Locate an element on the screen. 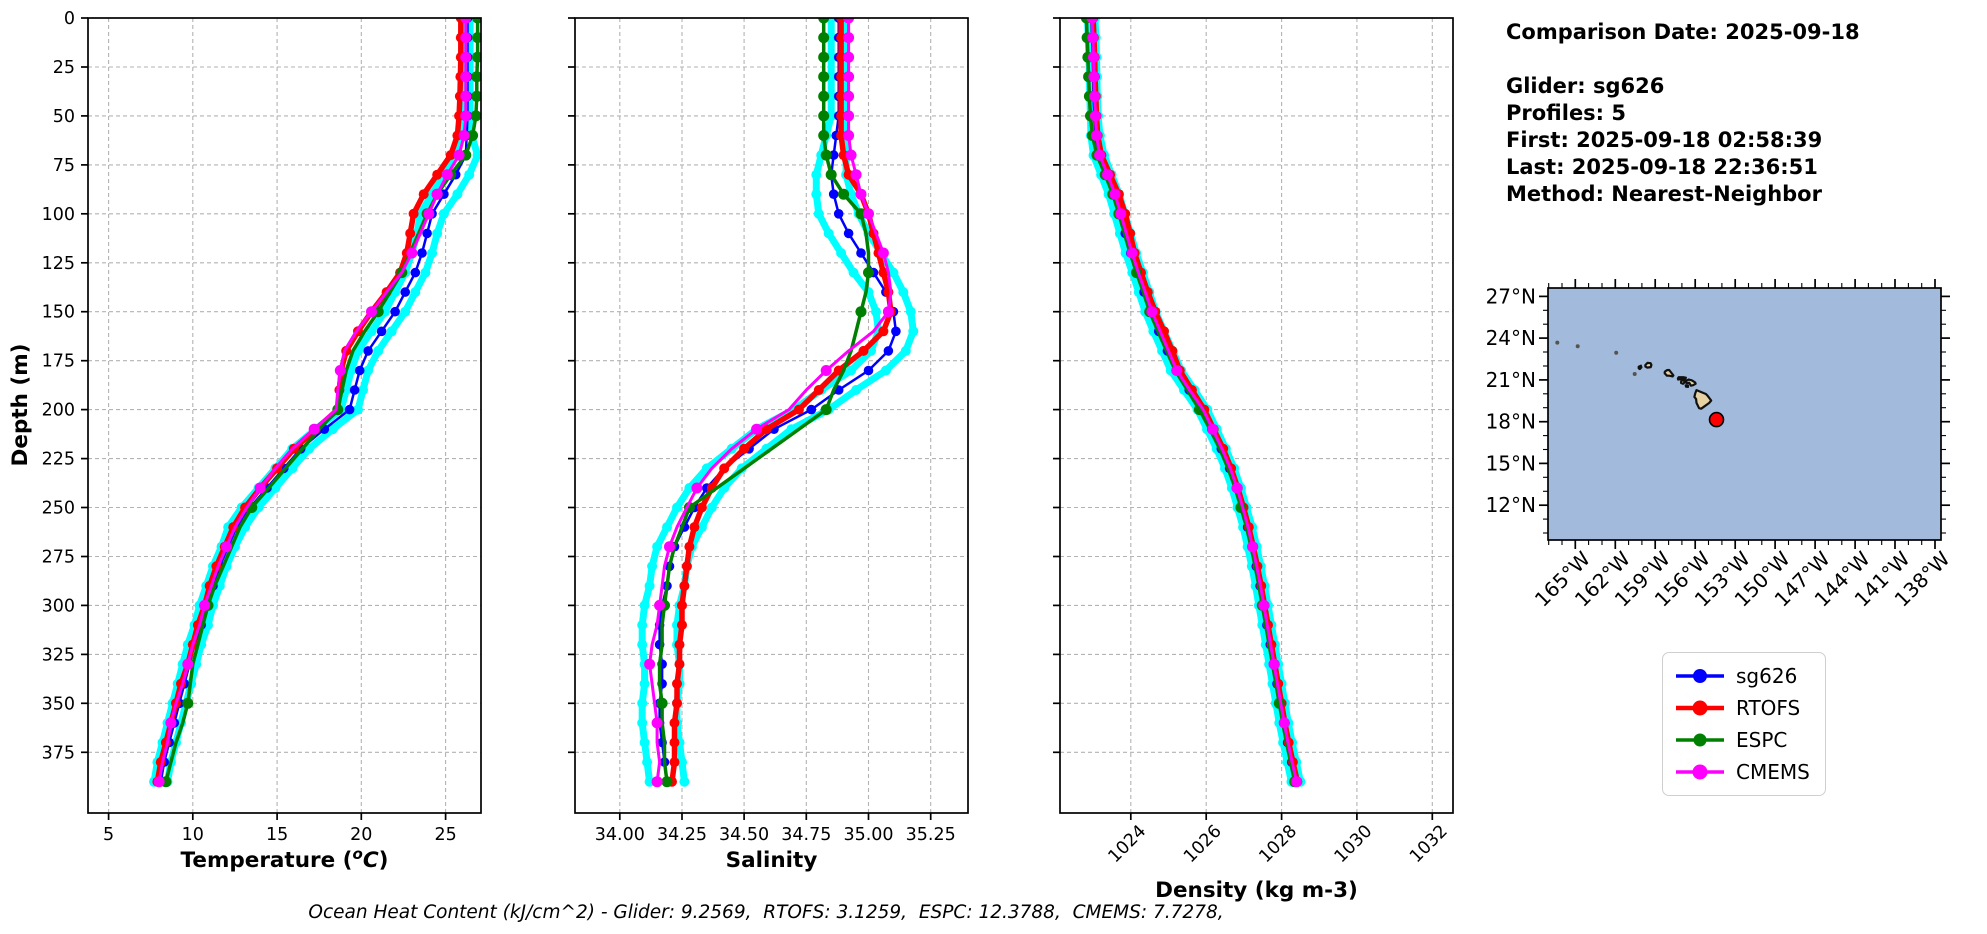 This screenshot has height=934, width=1987. glider-info-line: First: 2025-09-18 02:58:39 is located at coordinates (1664, 140).